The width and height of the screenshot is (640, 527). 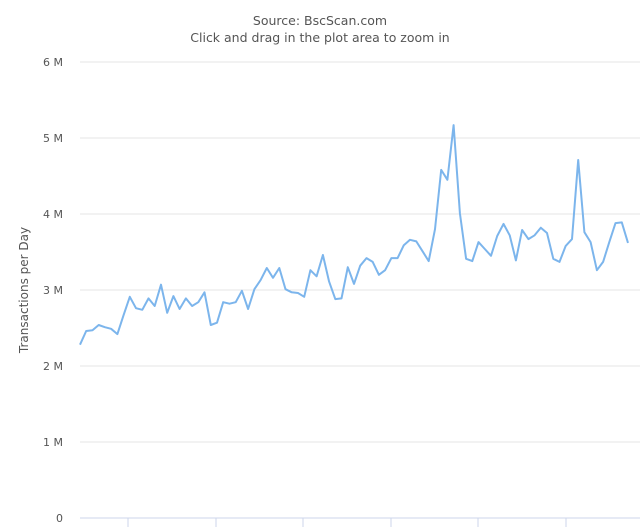 I want to click on chart-subtitle: Source: BscScan.com, so click(x=320, y=20).